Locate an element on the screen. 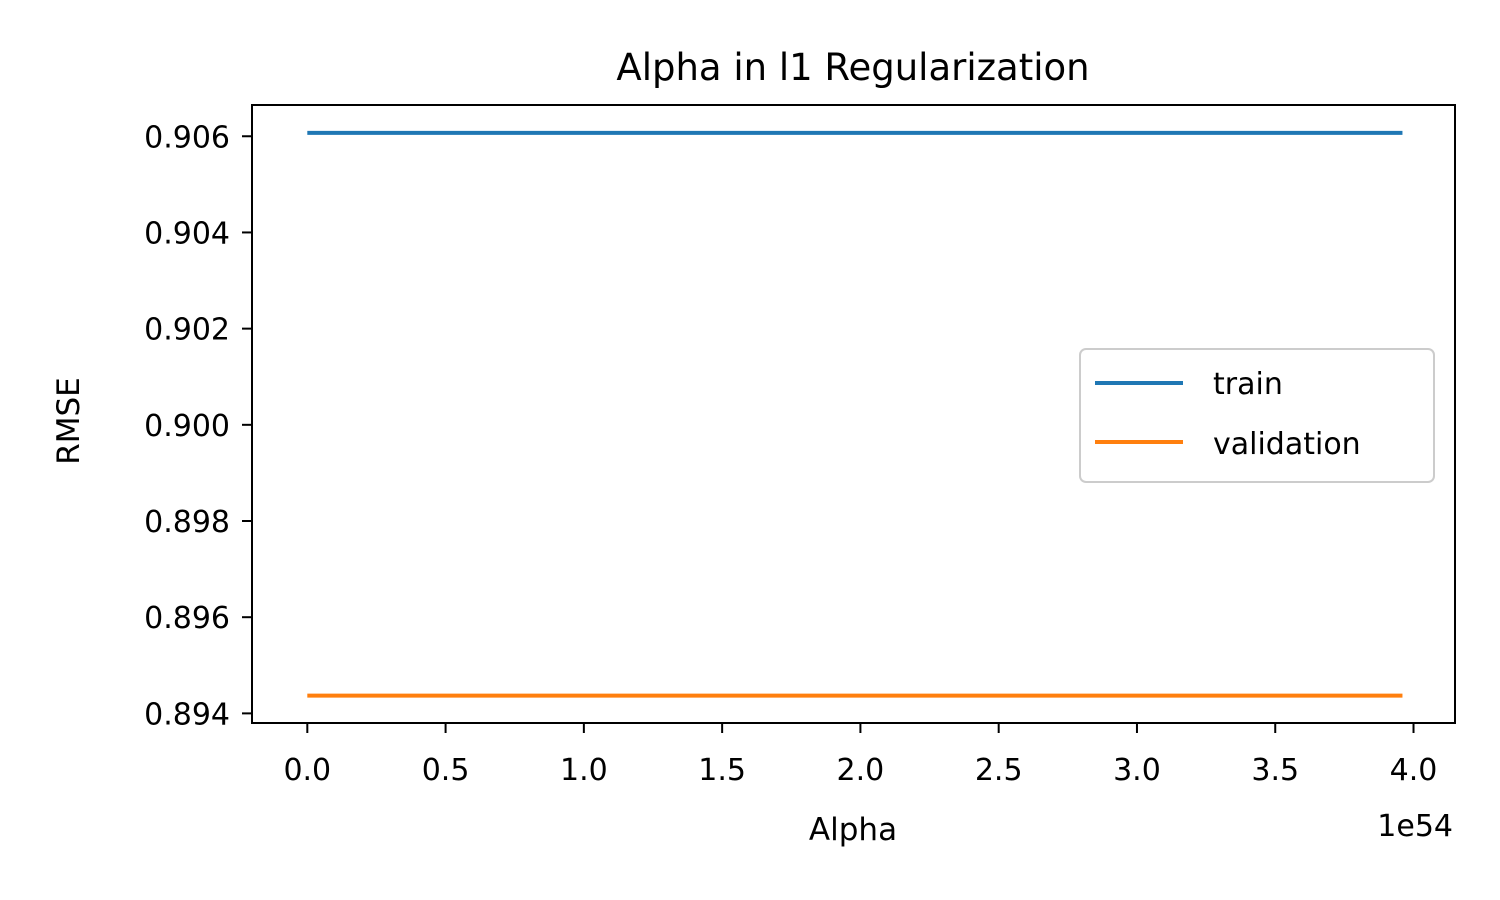  chart-title: Alpha in l1 Regularization is located at coordinates (852, 67).